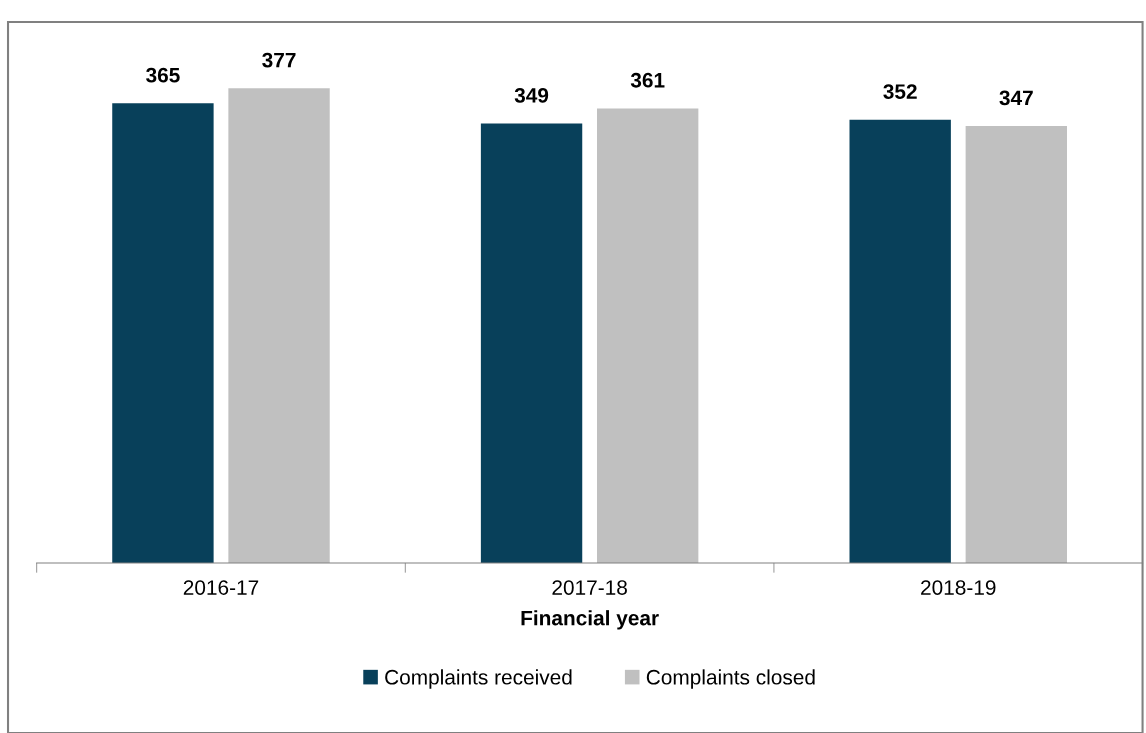  What do you see at coordinates (531, 95) in the screenshot?
I see `data-label: 349` at bounding box center [531, 95].